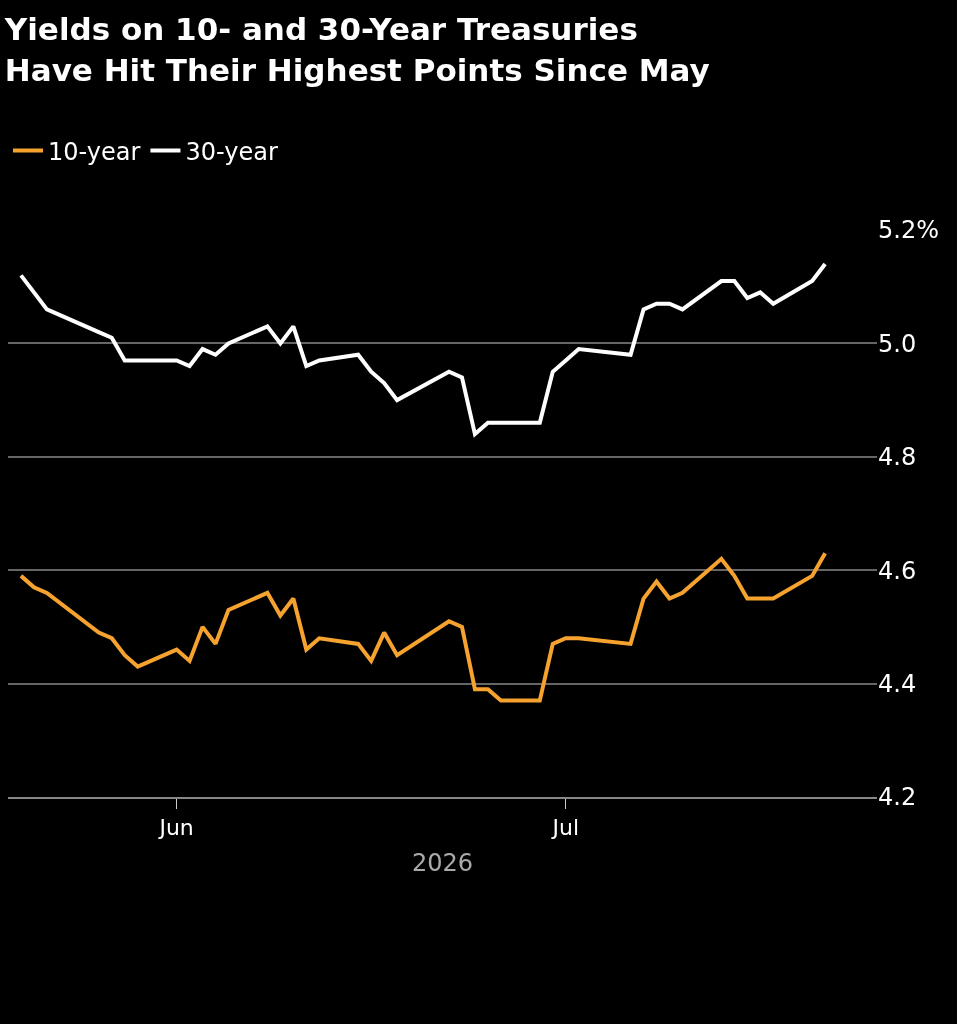 The image size is (957, 1024). What do you see at coordinates (564, 828) in the screenshot?
I see `x-tick-label: Jul` at bounding box center [564, 828].